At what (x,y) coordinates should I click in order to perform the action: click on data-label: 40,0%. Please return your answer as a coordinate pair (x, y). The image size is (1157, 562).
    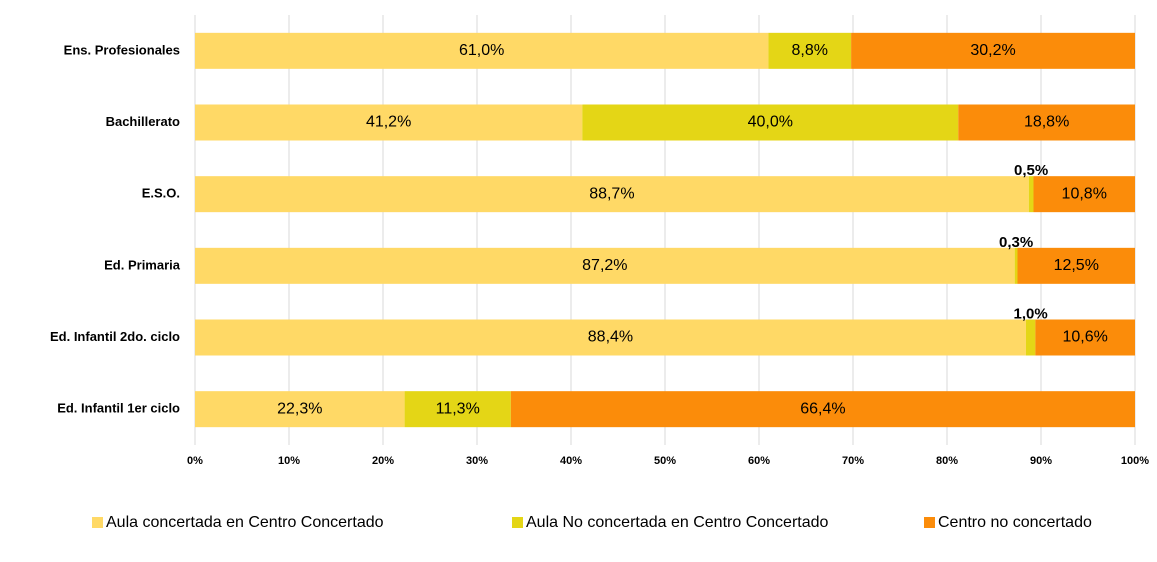
    Looking at the image, I should click on (770, 122).